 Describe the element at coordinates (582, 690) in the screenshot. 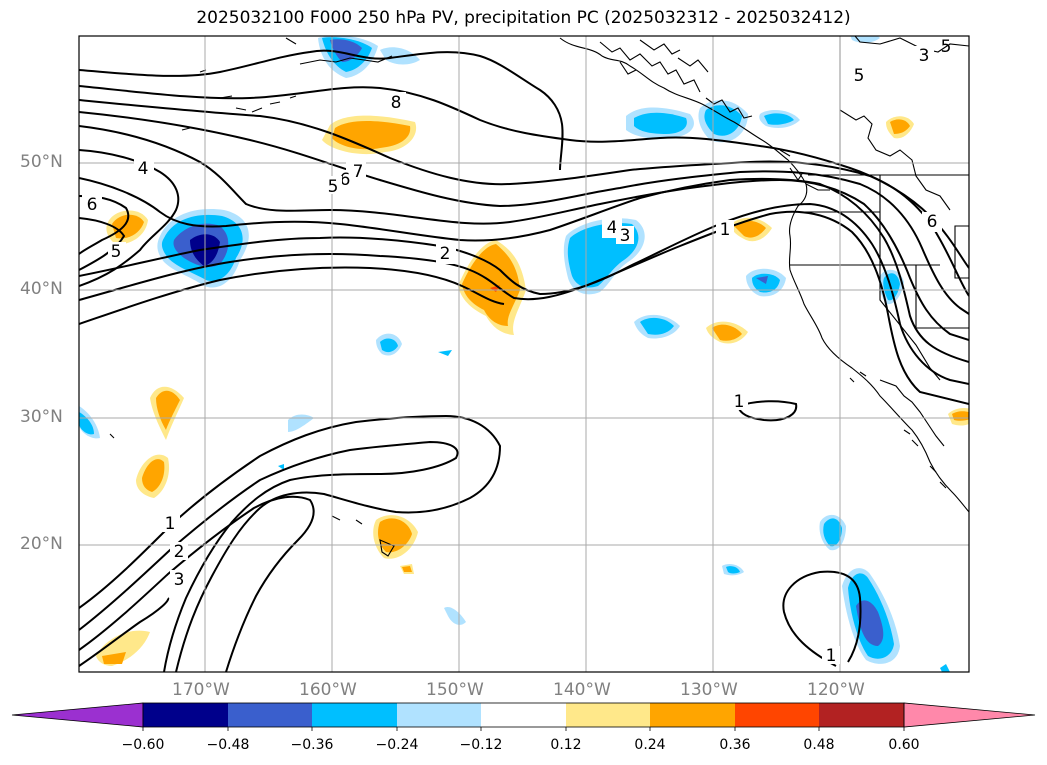

I see `longitude-label: 140°W` at that location.